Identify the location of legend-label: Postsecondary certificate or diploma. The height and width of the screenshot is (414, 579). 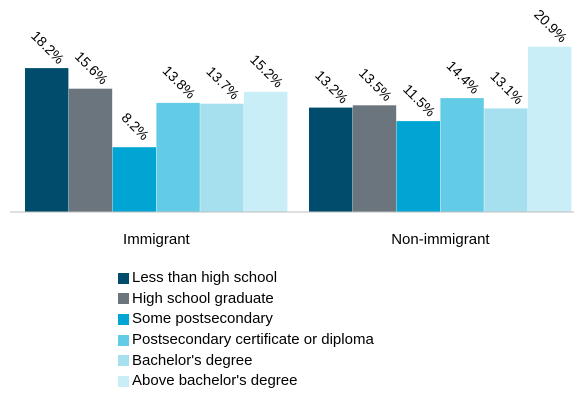
(253, 340).